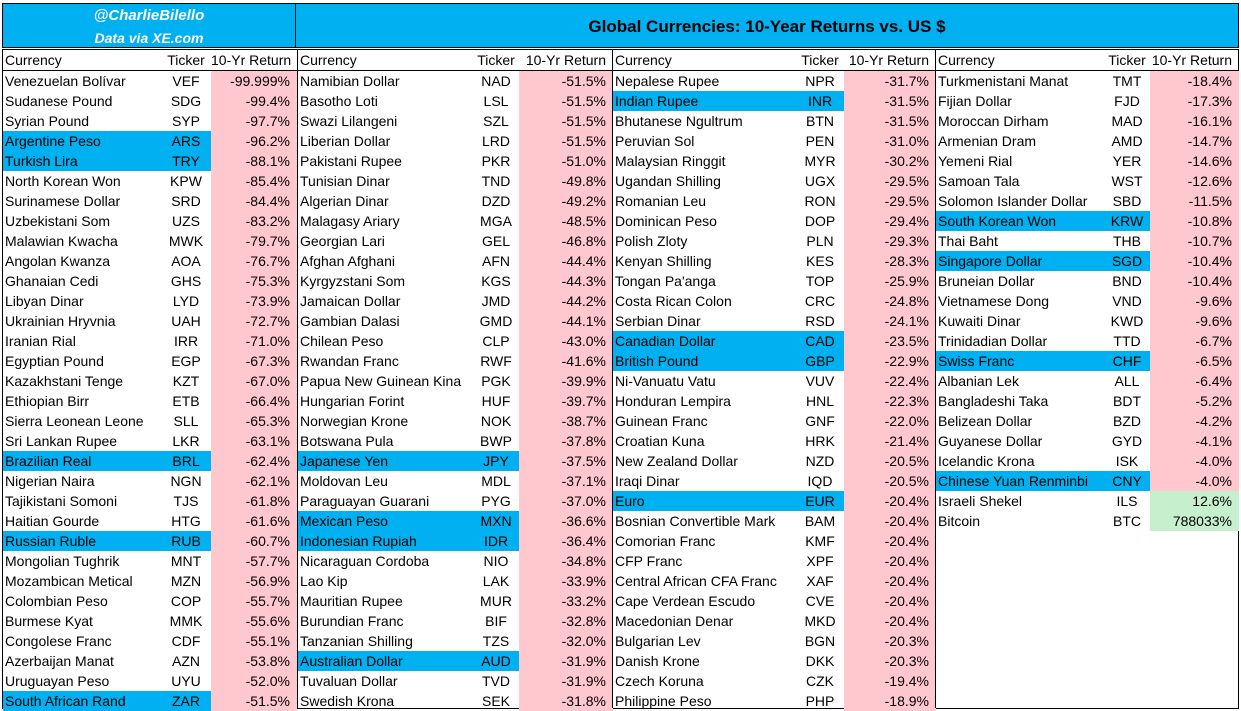 The width and height of the screenshot is (1241, 711). What do you see at coordinates (820, 441) in the screenshot?
I see `currency-ticker: HRK` at bounding box center [820, 441].